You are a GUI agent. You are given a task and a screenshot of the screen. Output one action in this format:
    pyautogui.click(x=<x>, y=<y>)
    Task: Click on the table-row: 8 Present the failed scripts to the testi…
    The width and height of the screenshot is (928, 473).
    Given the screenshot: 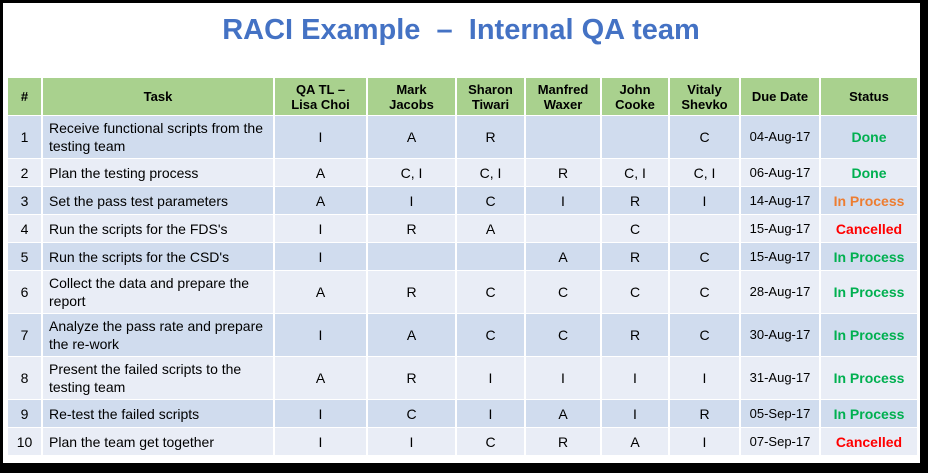 What is the action you would take?
    pyautogui.click(x=462, y=378)
    